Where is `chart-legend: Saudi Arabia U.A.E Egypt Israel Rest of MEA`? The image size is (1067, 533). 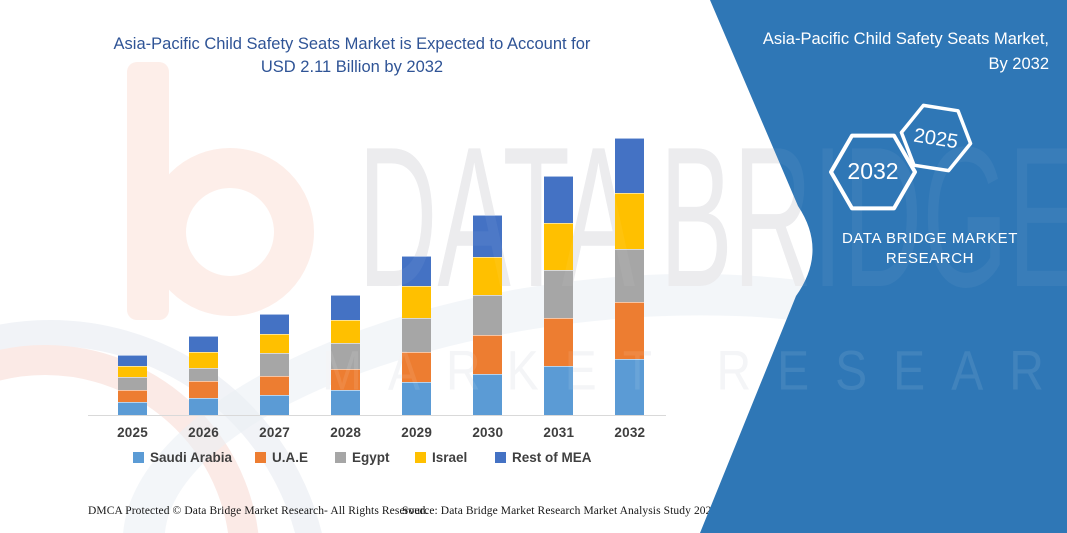 chart-legend: Saudi Arabia U.A.E Egypt Israel Rest of MEA is located at coordinates (350, 462).